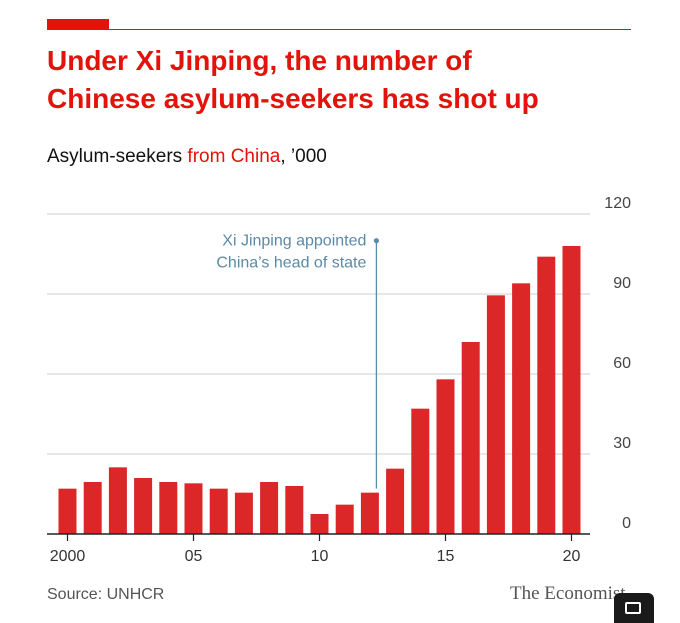 The width and height of the screenshot is (680, 623). Describe the element at coordinates (626, 523) in the screenshot. I see `y-tick-label: 0` at that location.